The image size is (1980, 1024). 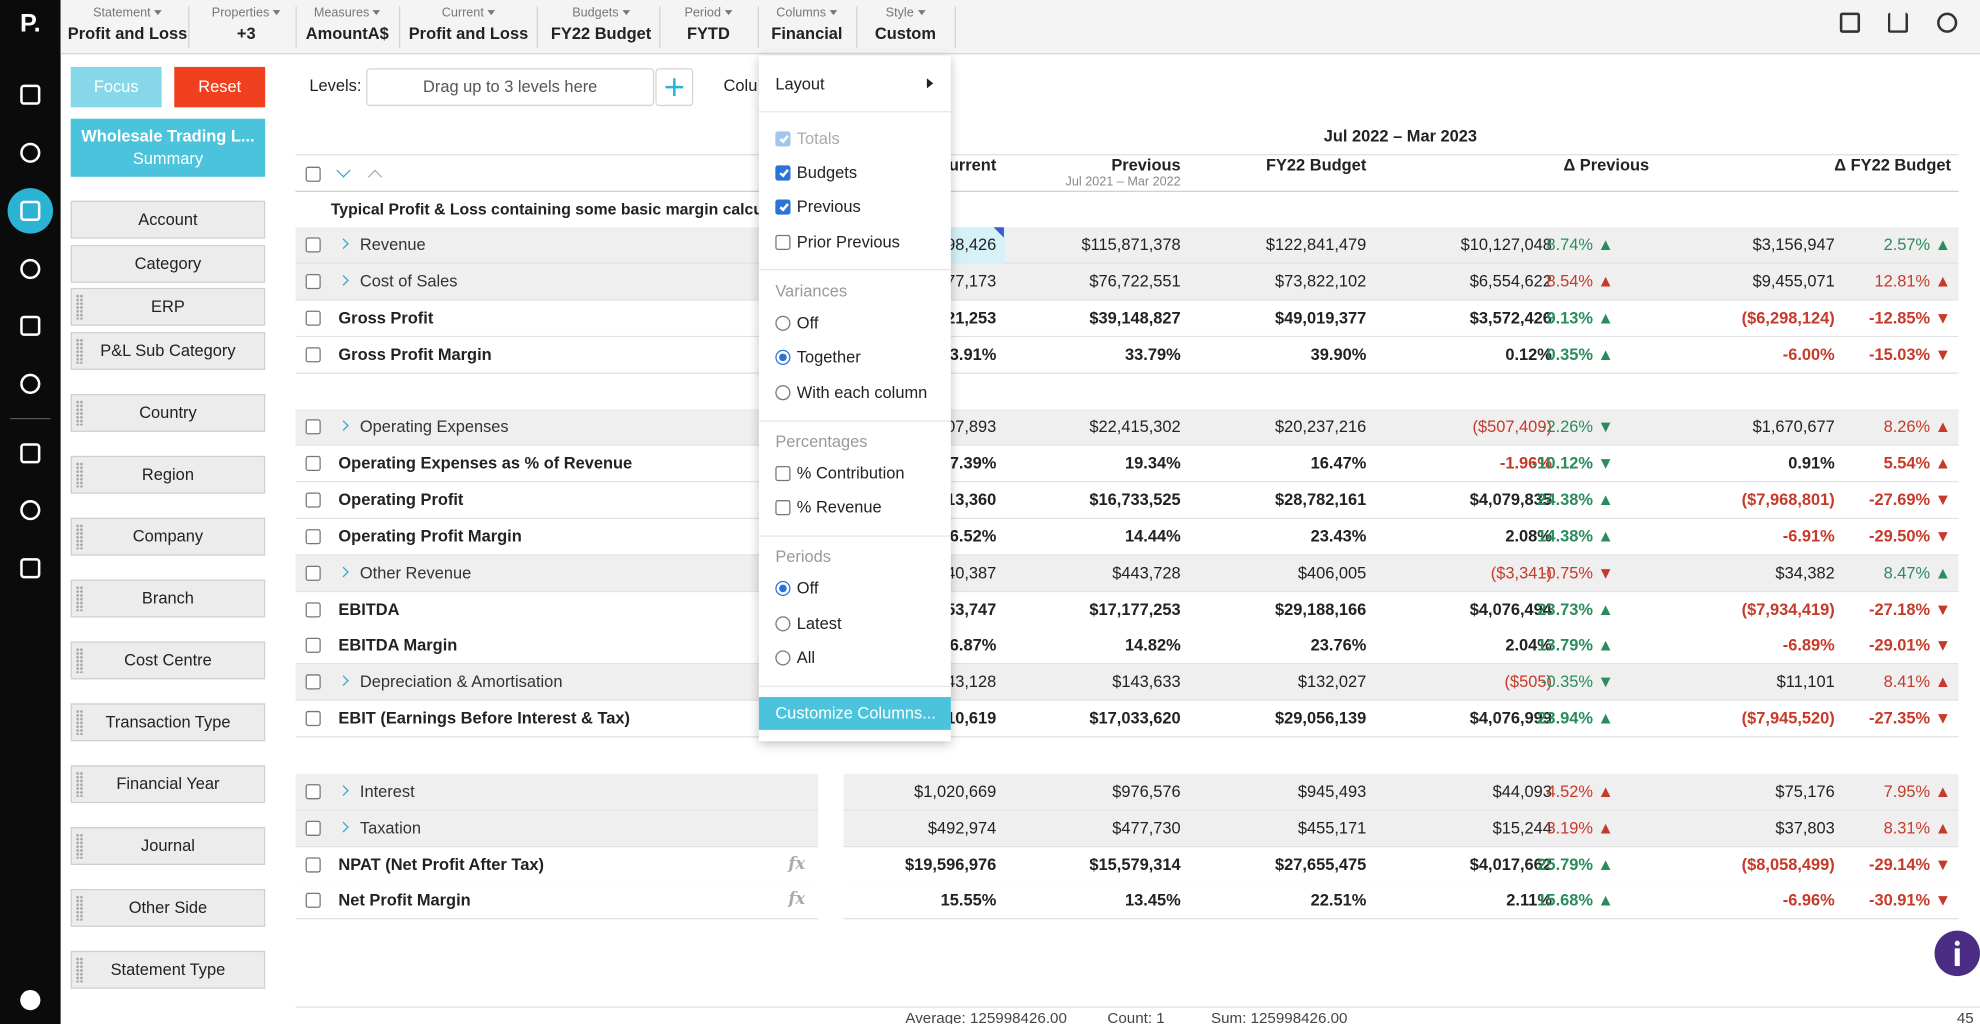 What do you see at coordinates (116, 87) in the screenshot?
I see `focus-button` at bounding box center [116, 87].